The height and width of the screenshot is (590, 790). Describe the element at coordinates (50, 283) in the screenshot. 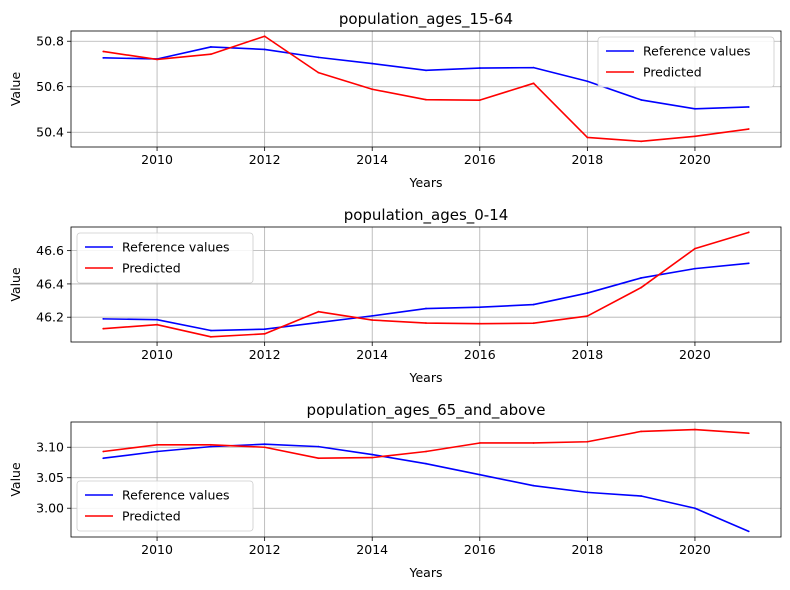

I see `y-tick-label: 46.4` at that location.